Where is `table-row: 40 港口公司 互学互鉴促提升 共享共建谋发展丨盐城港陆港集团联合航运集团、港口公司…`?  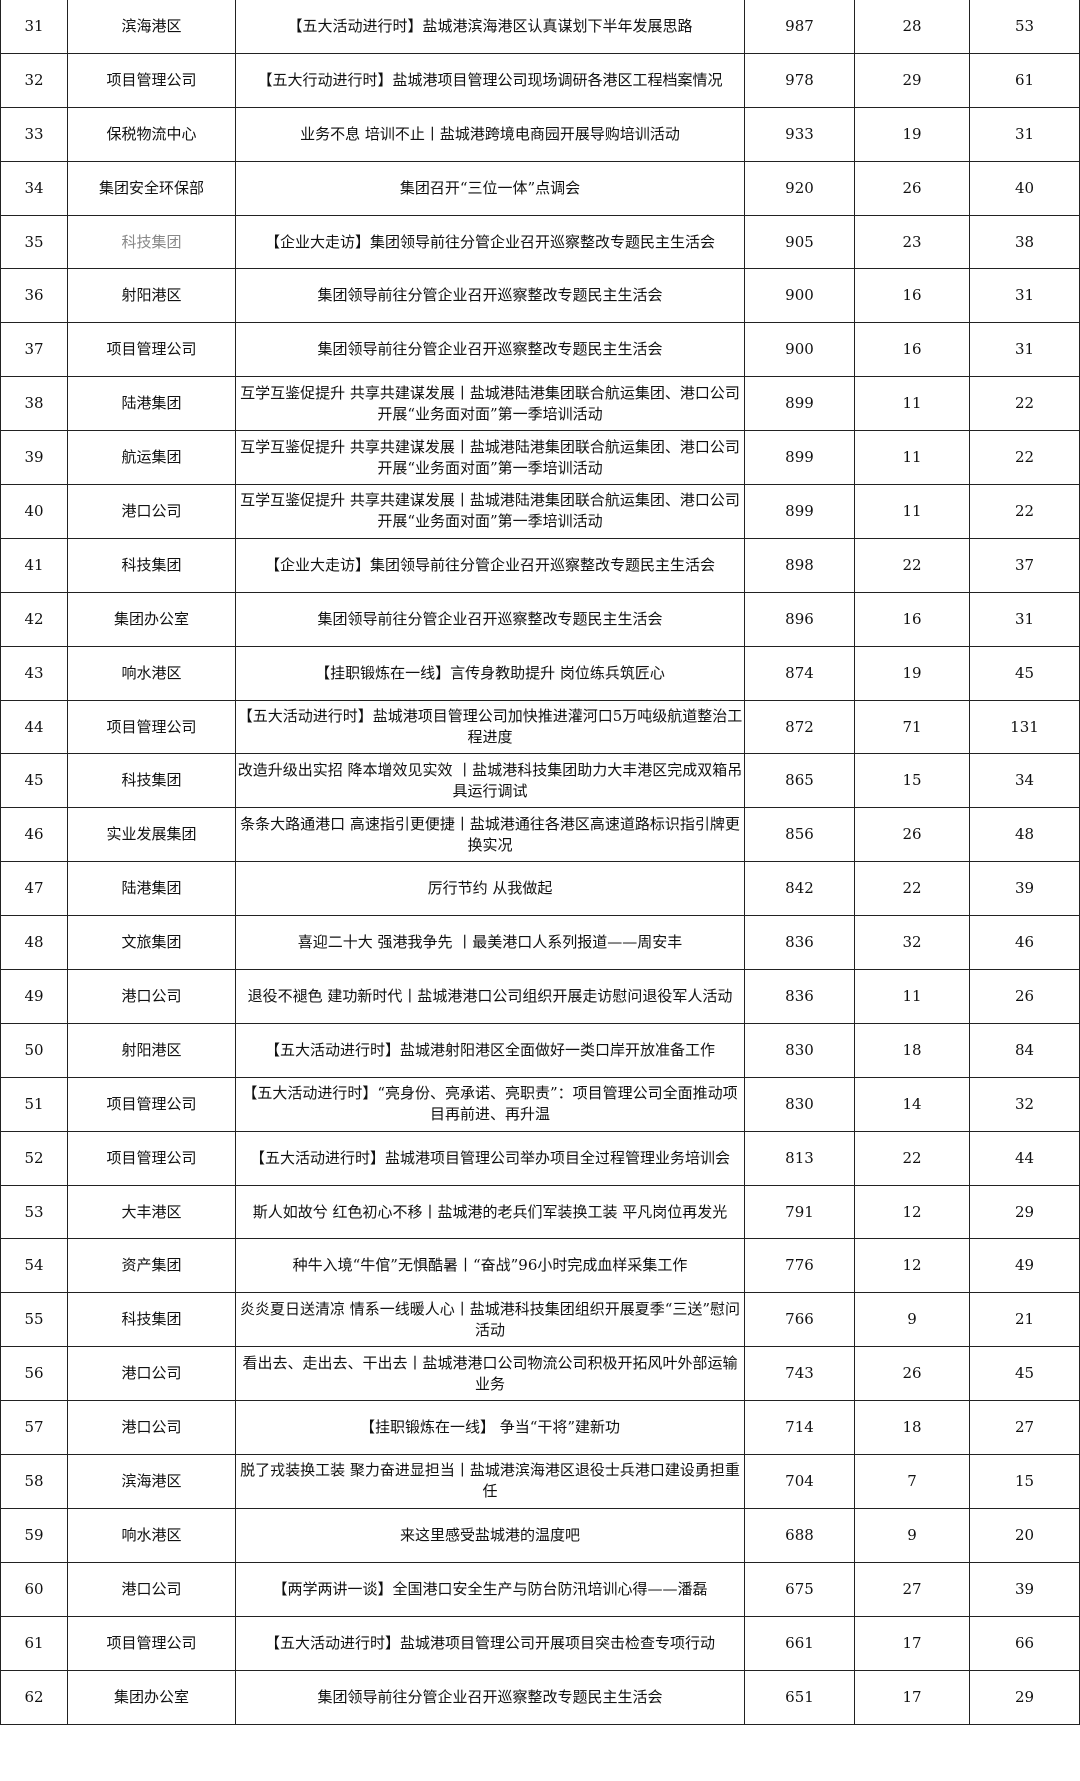 table-row: 40 港口公司 互学互鉴促提升 共享共建谋发展丨盐城港陆港集团联合航运集团、港口公司… is located at coordinates (540, 511).